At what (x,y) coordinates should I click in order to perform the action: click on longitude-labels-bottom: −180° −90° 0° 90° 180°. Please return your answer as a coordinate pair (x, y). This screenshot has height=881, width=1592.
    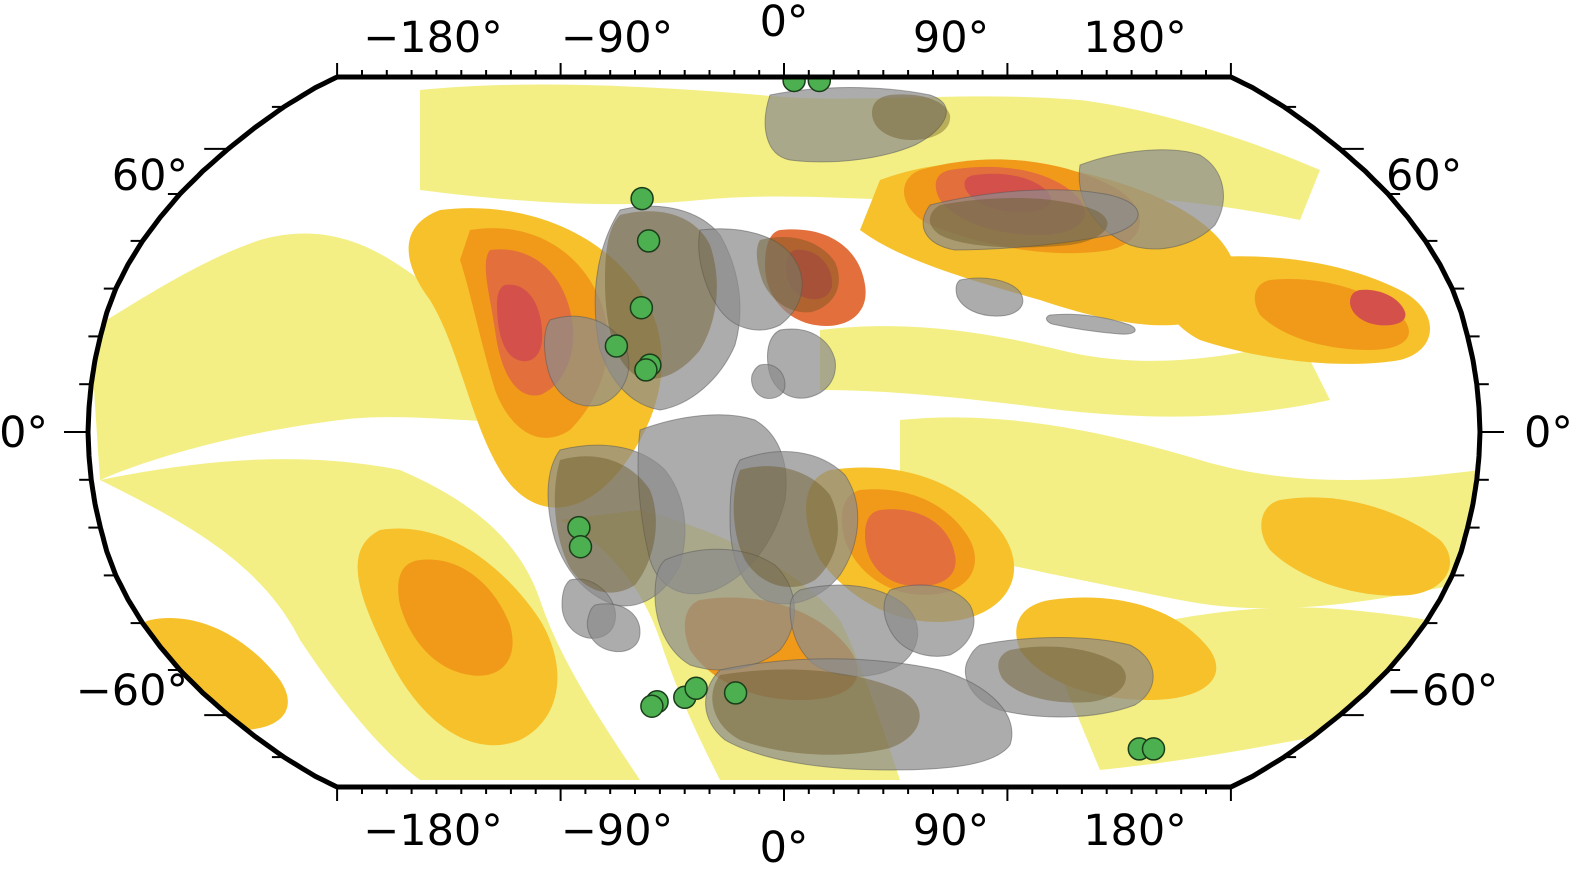
    Looking at the image, I should click on (775, 839).